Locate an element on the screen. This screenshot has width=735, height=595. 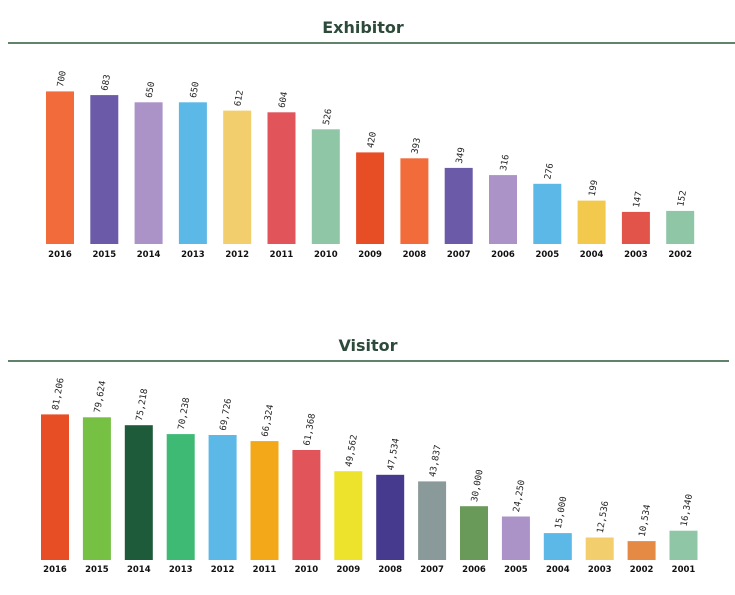
visitor-tick-label: 2004 is located at coordinates (558, 570).